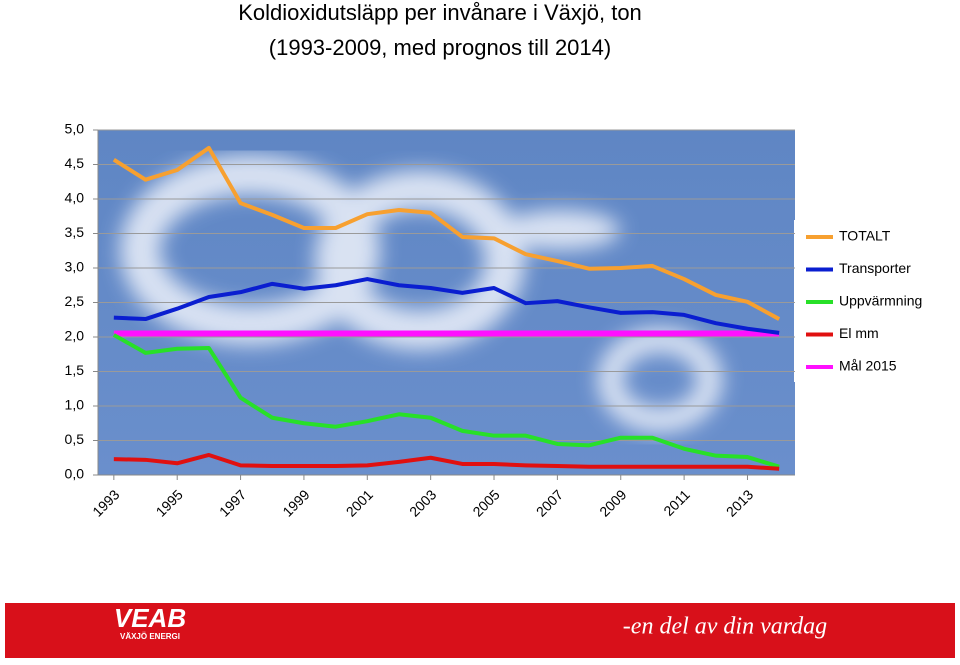  I want to click on y-tick-label: 5,0, so click(75, 129).